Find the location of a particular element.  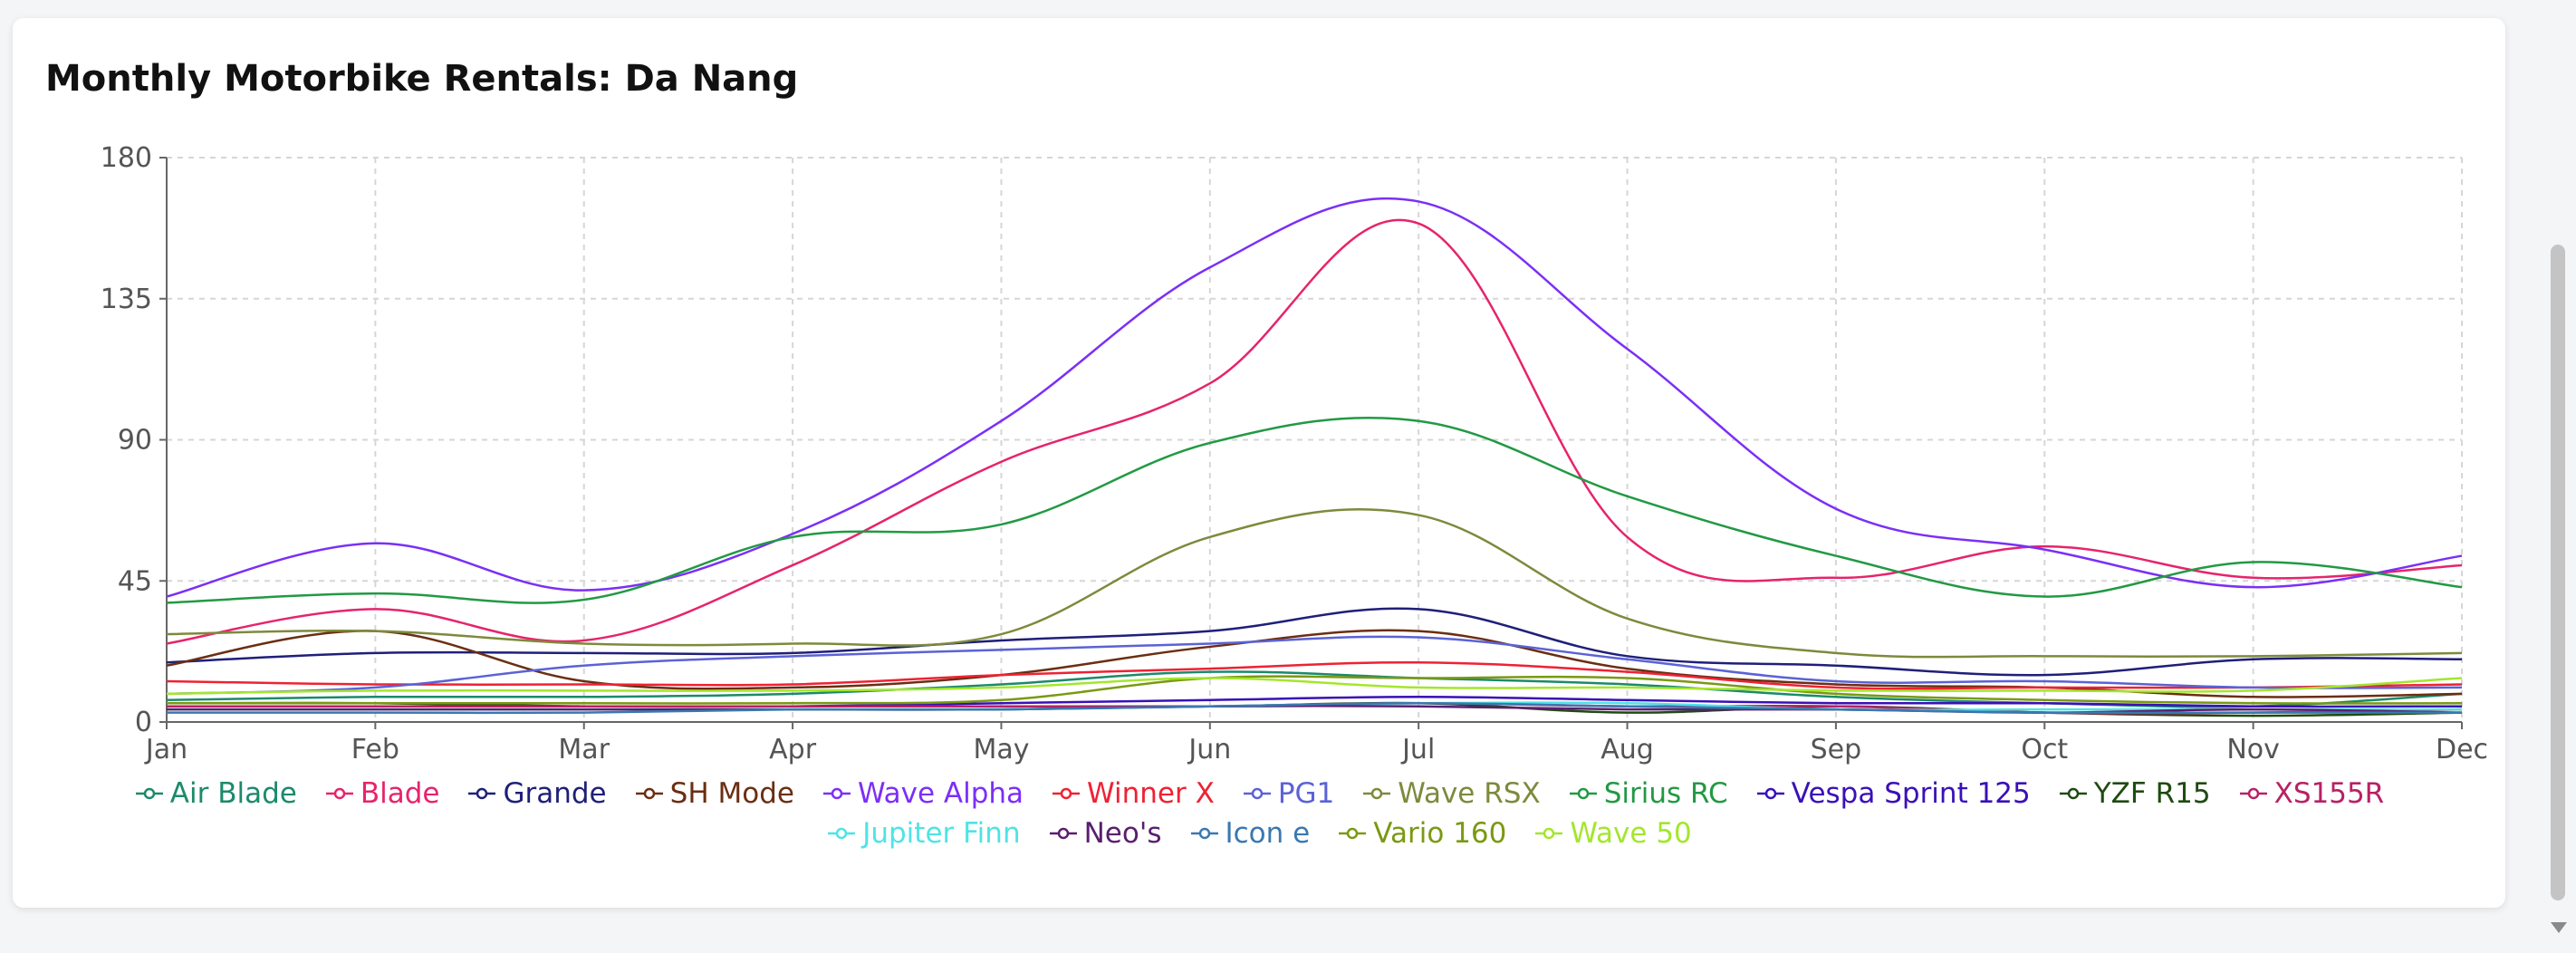

x-tick-label: May is located at coordinates (1001, 749).